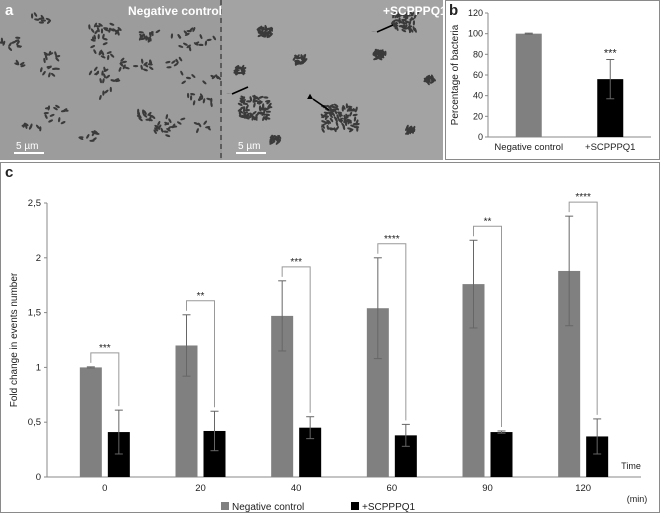 This screenshot has width=660, height=513. I want to click on significance-label: **, so click(201, 296).